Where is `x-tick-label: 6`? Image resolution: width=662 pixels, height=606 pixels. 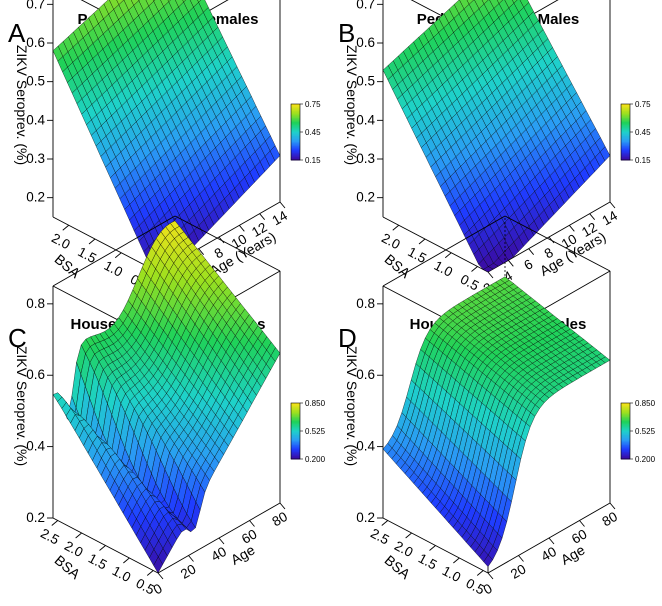
x-tick-label: 6 is located at coordinates (528, 264).